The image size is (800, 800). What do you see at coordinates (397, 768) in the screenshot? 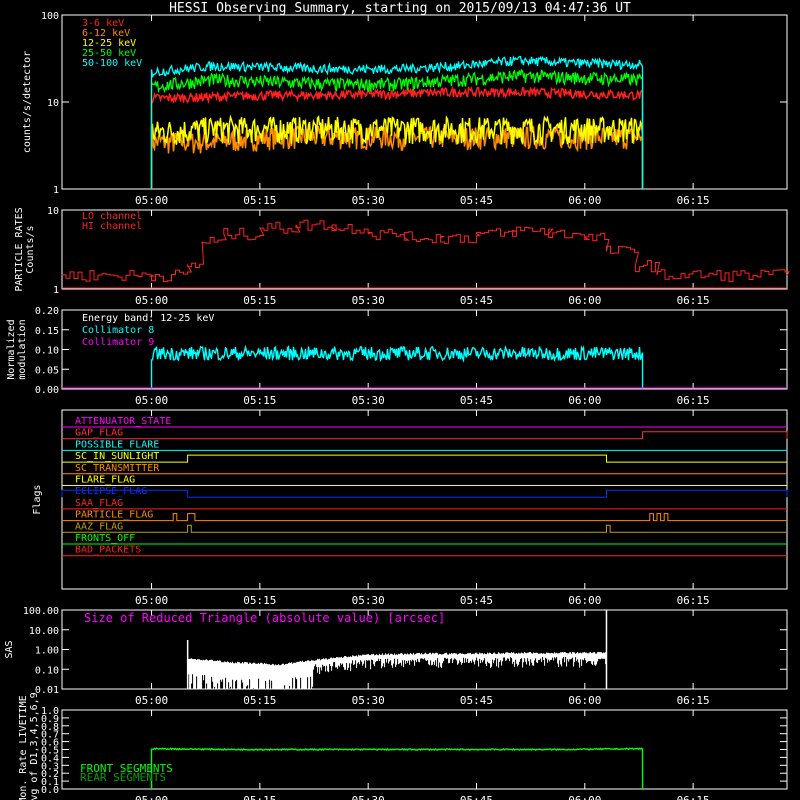
I see `livetime-series-line` at bounding box center [397, 768].